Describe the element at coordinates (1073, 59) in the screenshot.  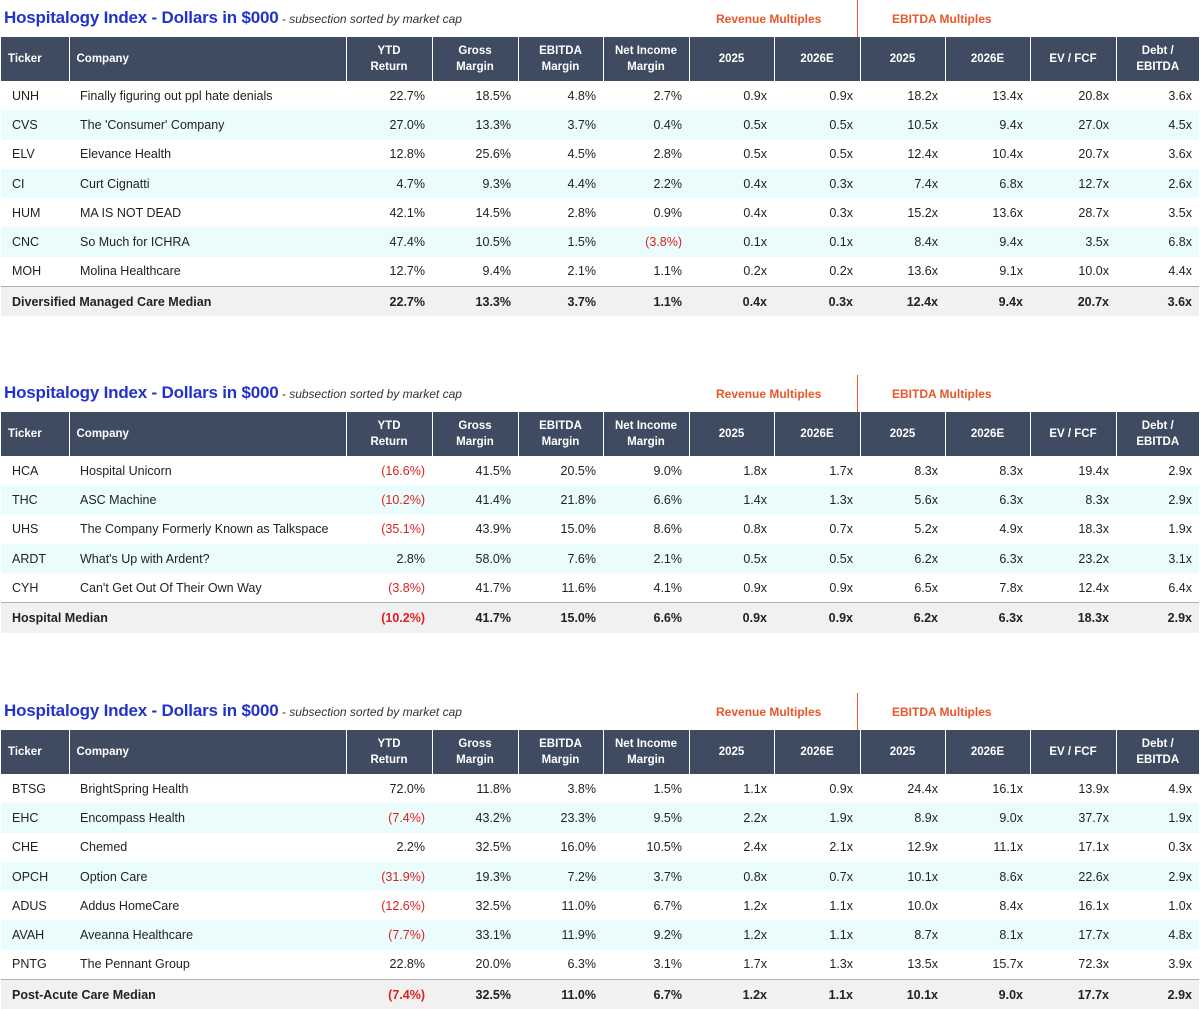
I see `col-ev-fcf: EV / FCF` at that location.